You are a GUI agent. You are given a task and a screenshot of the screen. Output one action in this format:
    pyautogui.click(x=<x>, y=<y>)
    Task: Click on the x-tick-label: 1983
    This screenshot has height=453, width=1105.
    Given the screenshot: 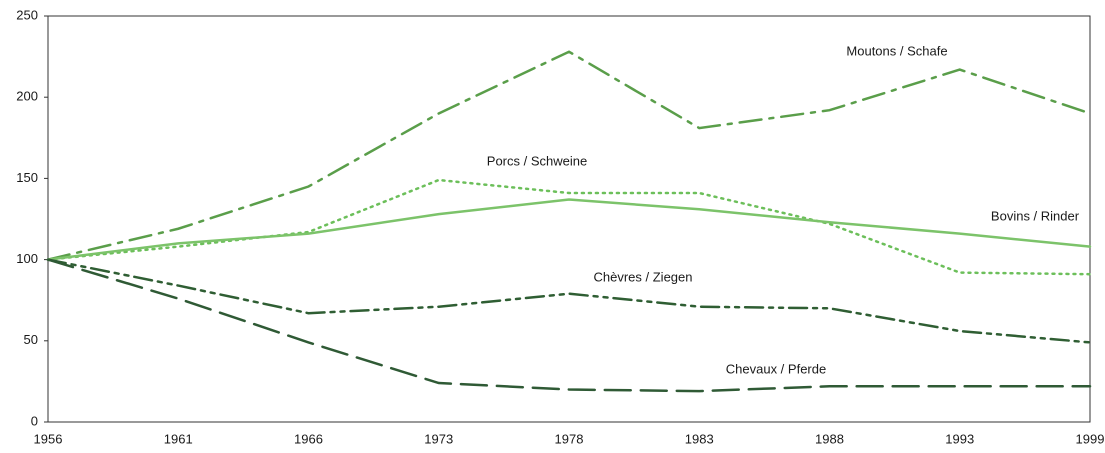 What is the action you would take?
    pyautogui.click(x=699, y=438)
    